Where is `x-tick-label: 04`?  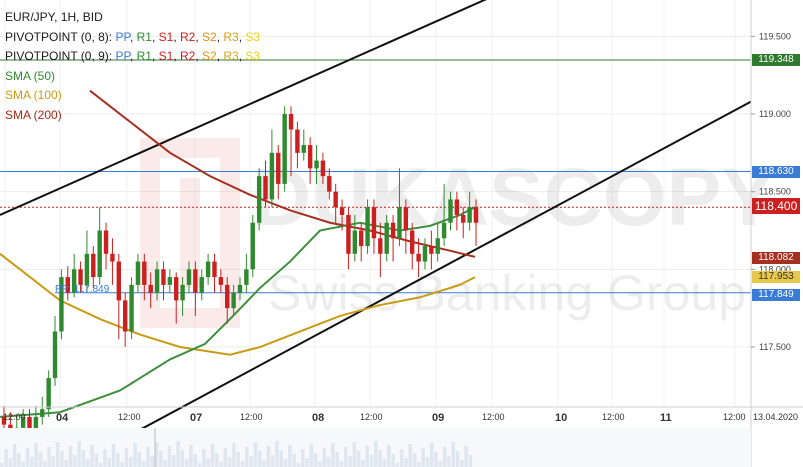
x-tick-label: 04 is located at coordinates (62, 418).